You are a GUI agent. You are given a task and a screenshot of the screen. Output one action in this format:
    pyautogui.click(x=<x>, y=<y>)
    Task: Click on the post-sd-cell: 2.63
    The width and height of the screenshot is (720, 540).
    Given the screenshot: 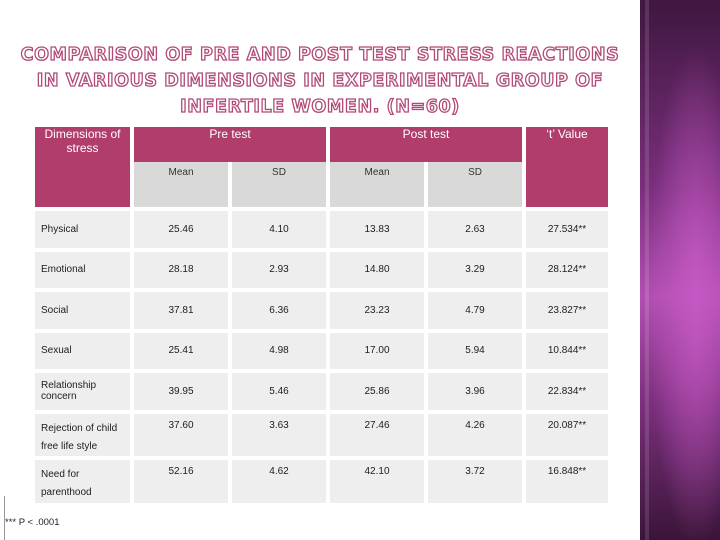 What is the action you would take?
    pyautogui.click(x=474, y=228)
    